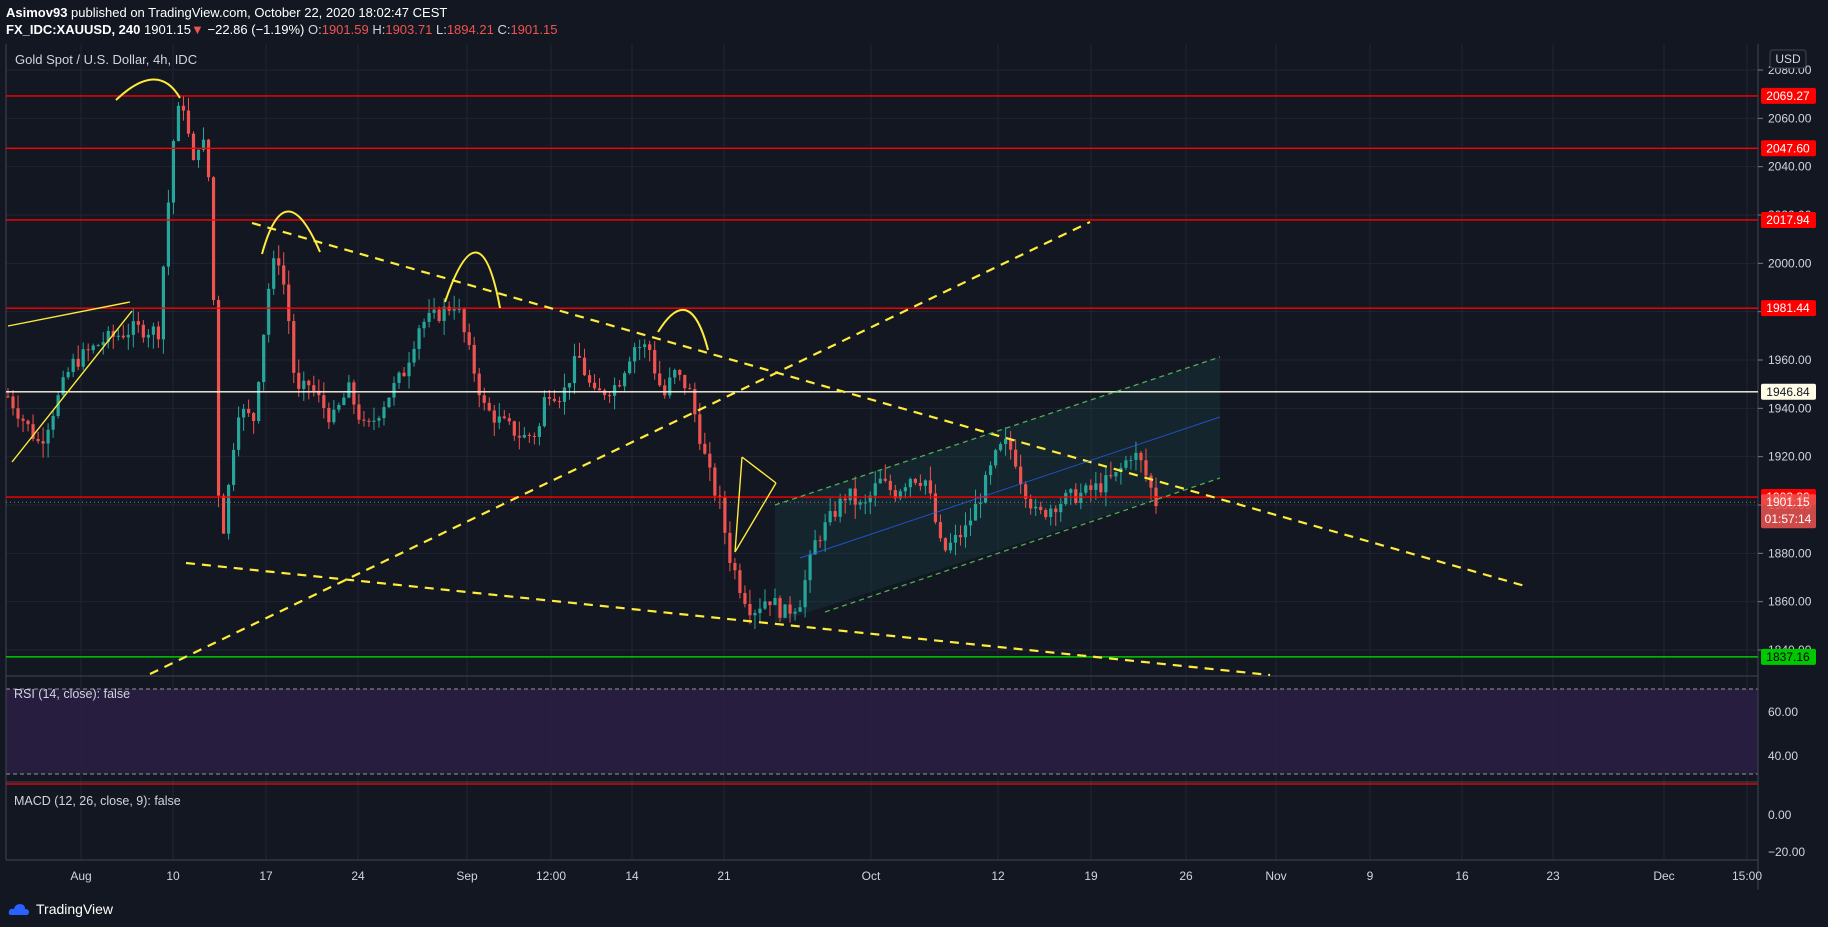  Describe the element at coordinates (738, 504) in the screenshot. I see `flag-line-b` at that location.